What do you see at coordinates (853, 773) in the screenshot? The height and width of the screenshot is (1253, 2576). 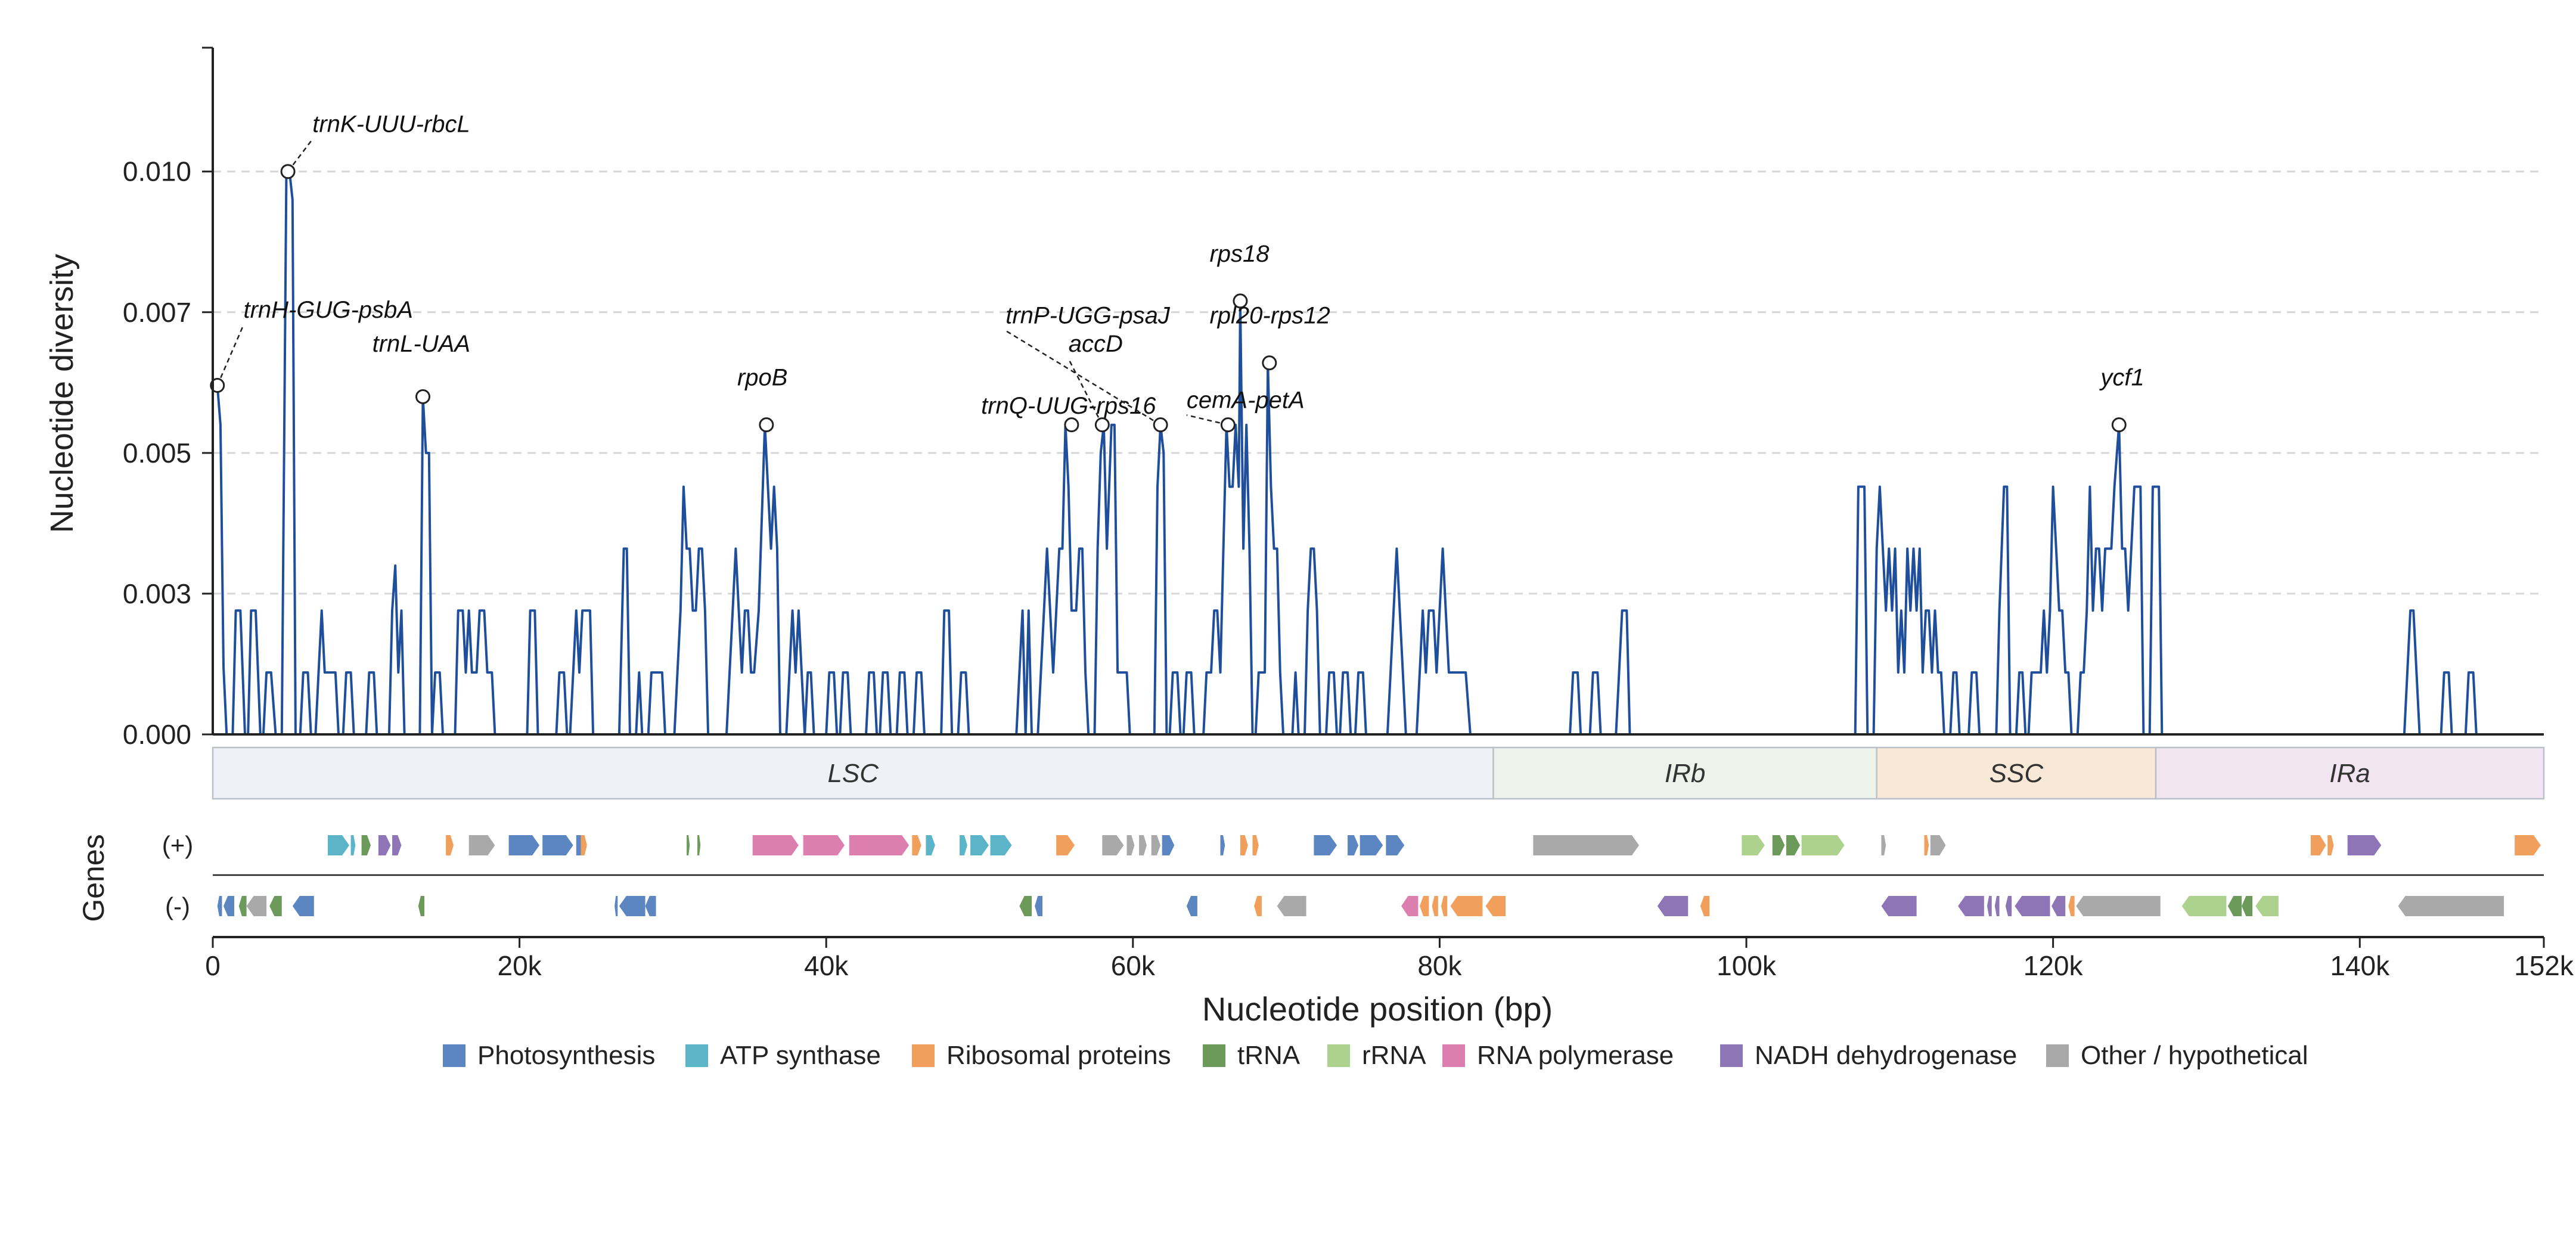 I see `region-lsc` at bounding box center [853, 773].